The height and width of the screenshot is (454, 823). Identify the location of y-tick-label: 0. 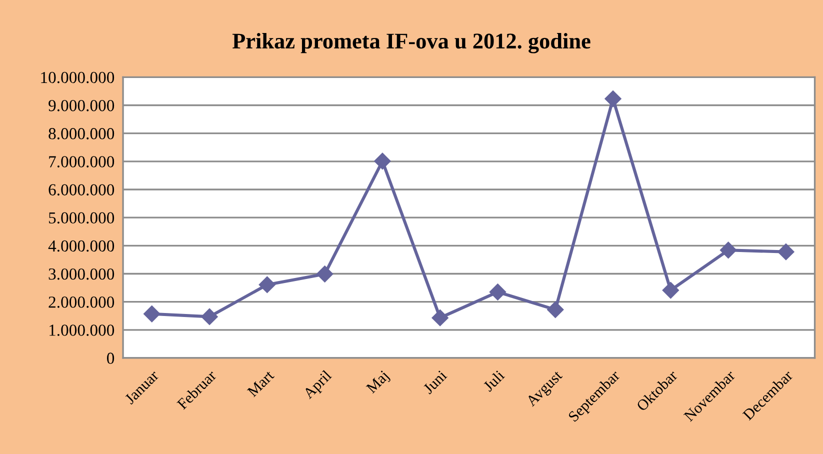
(110, 358).